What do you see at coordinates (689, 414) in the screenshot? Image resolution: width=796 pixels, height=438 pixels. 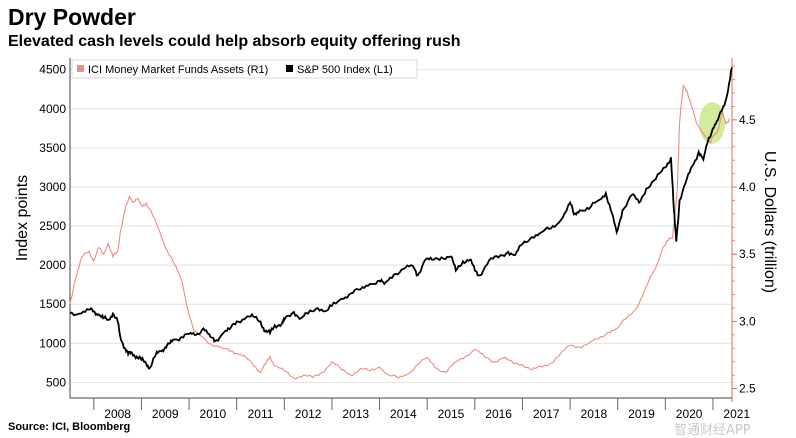 I see `x-tick-label: 2020` at bounding box center [689, 414].